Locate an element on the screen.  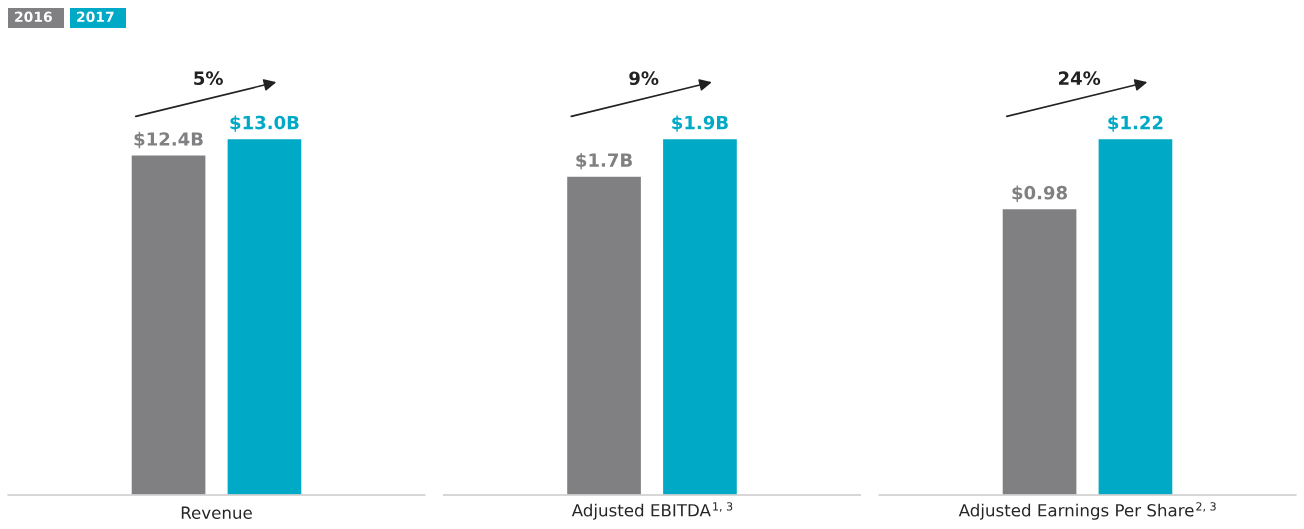
data-label: $13.0B is located at coordinates (264, 123).